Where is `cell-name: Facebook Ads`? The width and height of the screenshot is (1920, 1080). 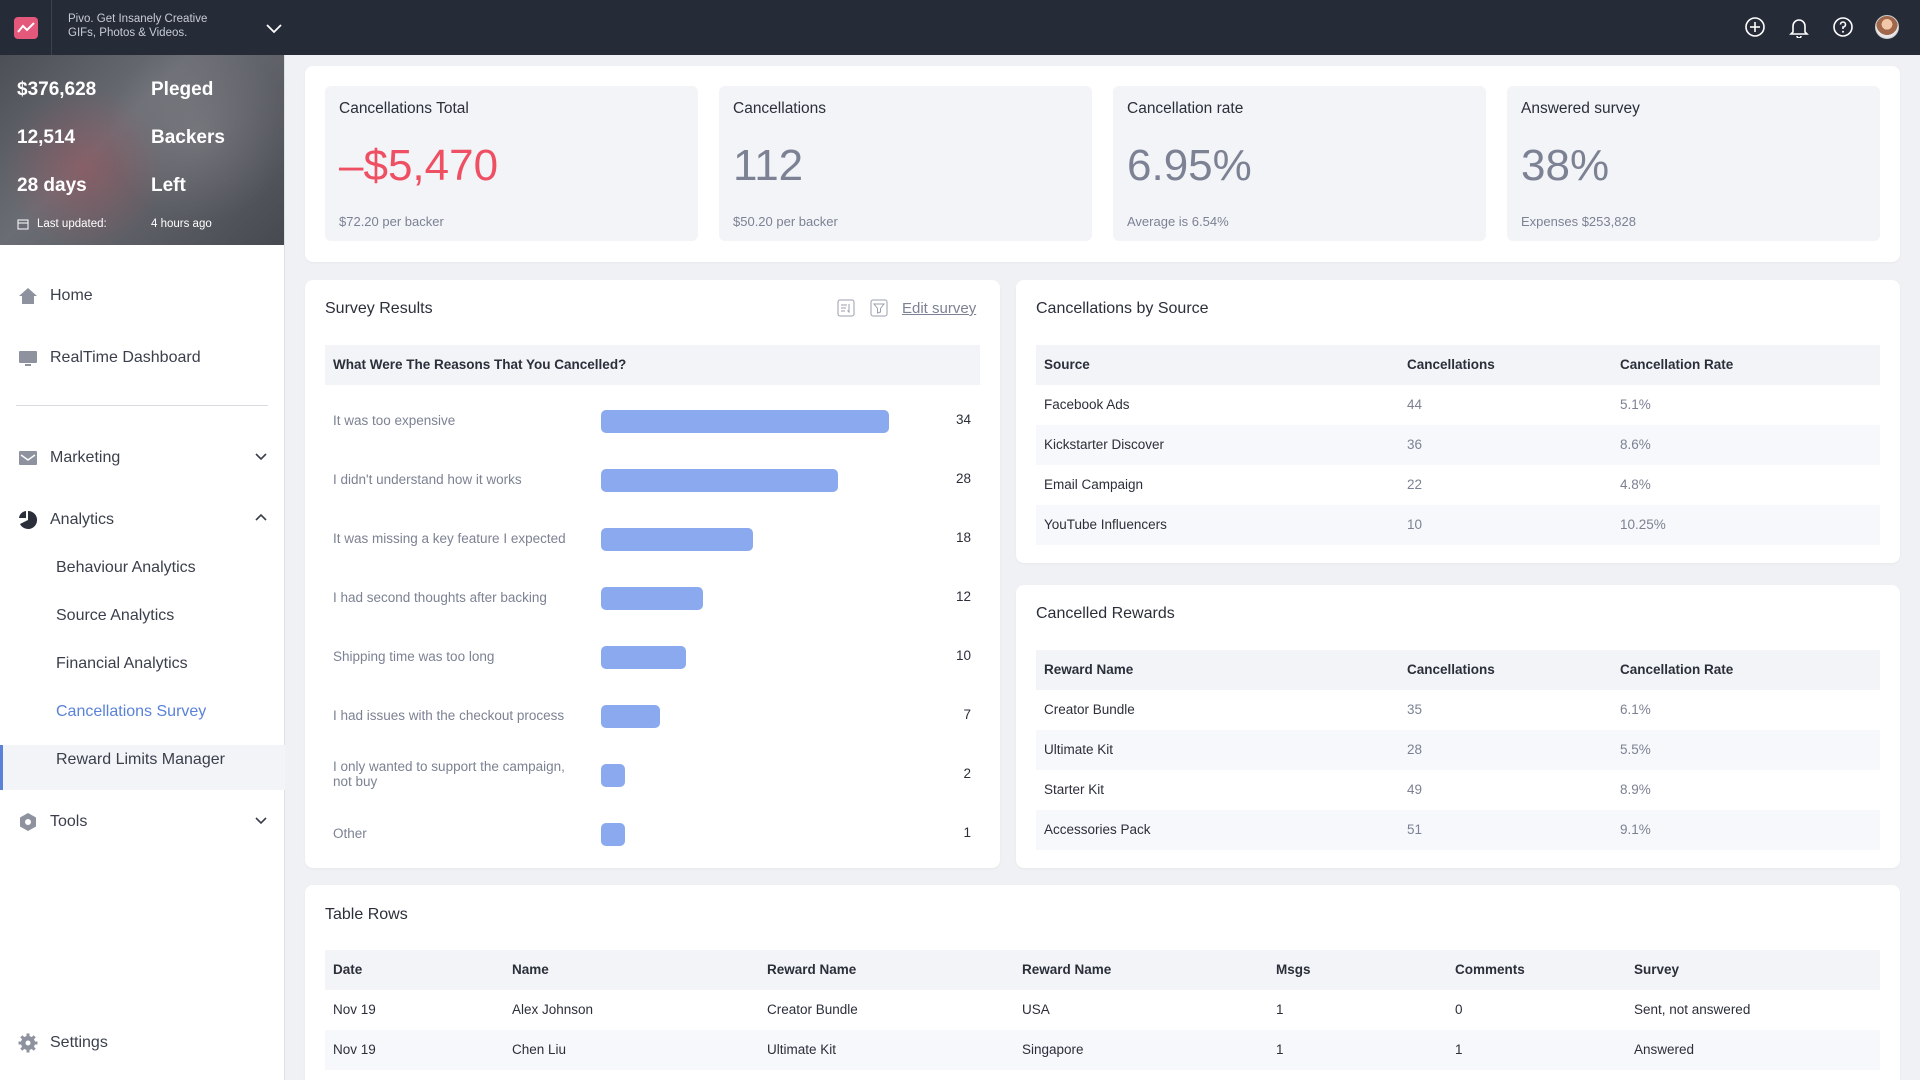
cell-name: Facebook Ads is located at coordinates (1087, 404).